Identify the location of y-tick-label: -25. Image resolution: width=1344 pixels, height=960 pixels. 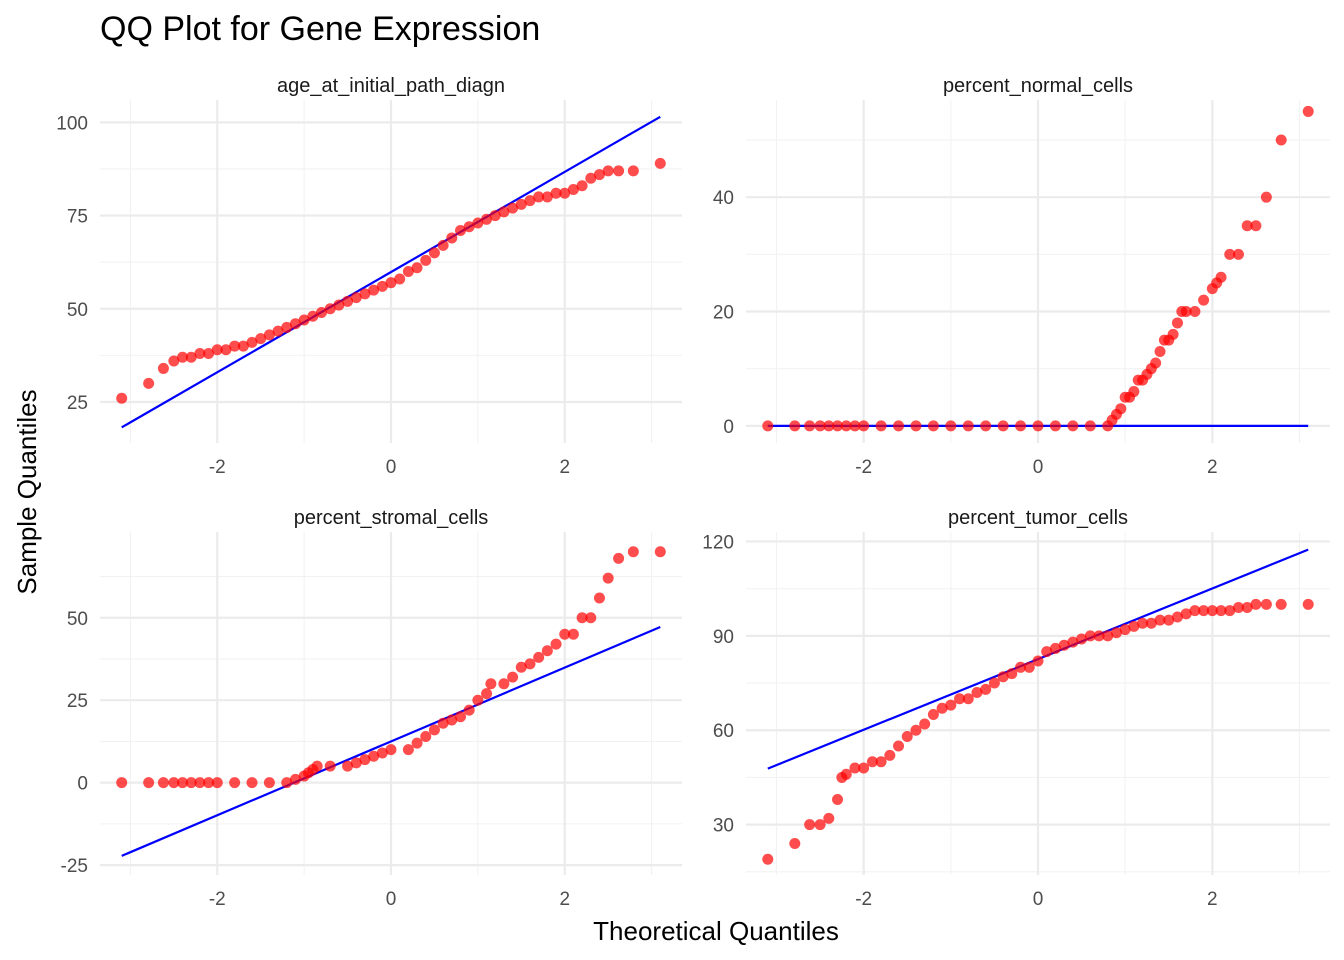
(74, 866).